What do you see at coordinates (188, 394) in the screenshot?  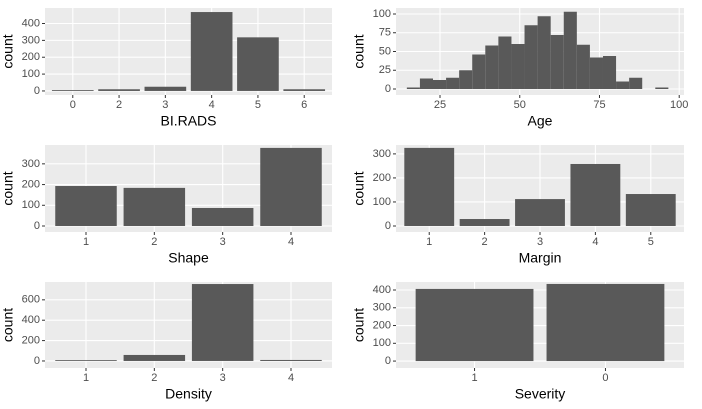 I see `x-axis-title: Density` at bounding box center [188, 394].